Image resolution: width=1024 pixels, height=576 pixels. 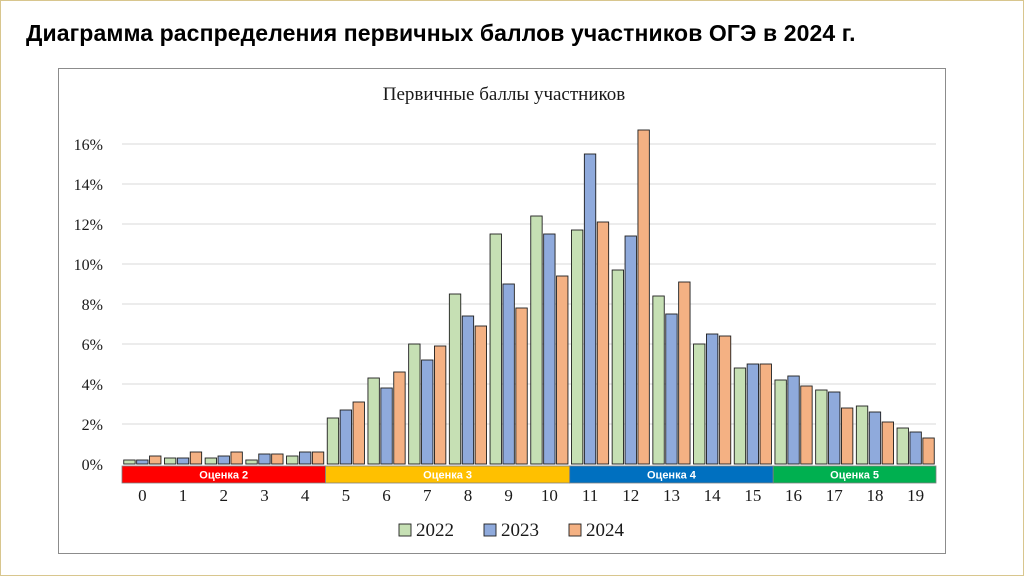 What do you see at coordinates (92, 465) in the screenshot?
I see `y-tick-label: 0%` at bounding box center [92, 465].